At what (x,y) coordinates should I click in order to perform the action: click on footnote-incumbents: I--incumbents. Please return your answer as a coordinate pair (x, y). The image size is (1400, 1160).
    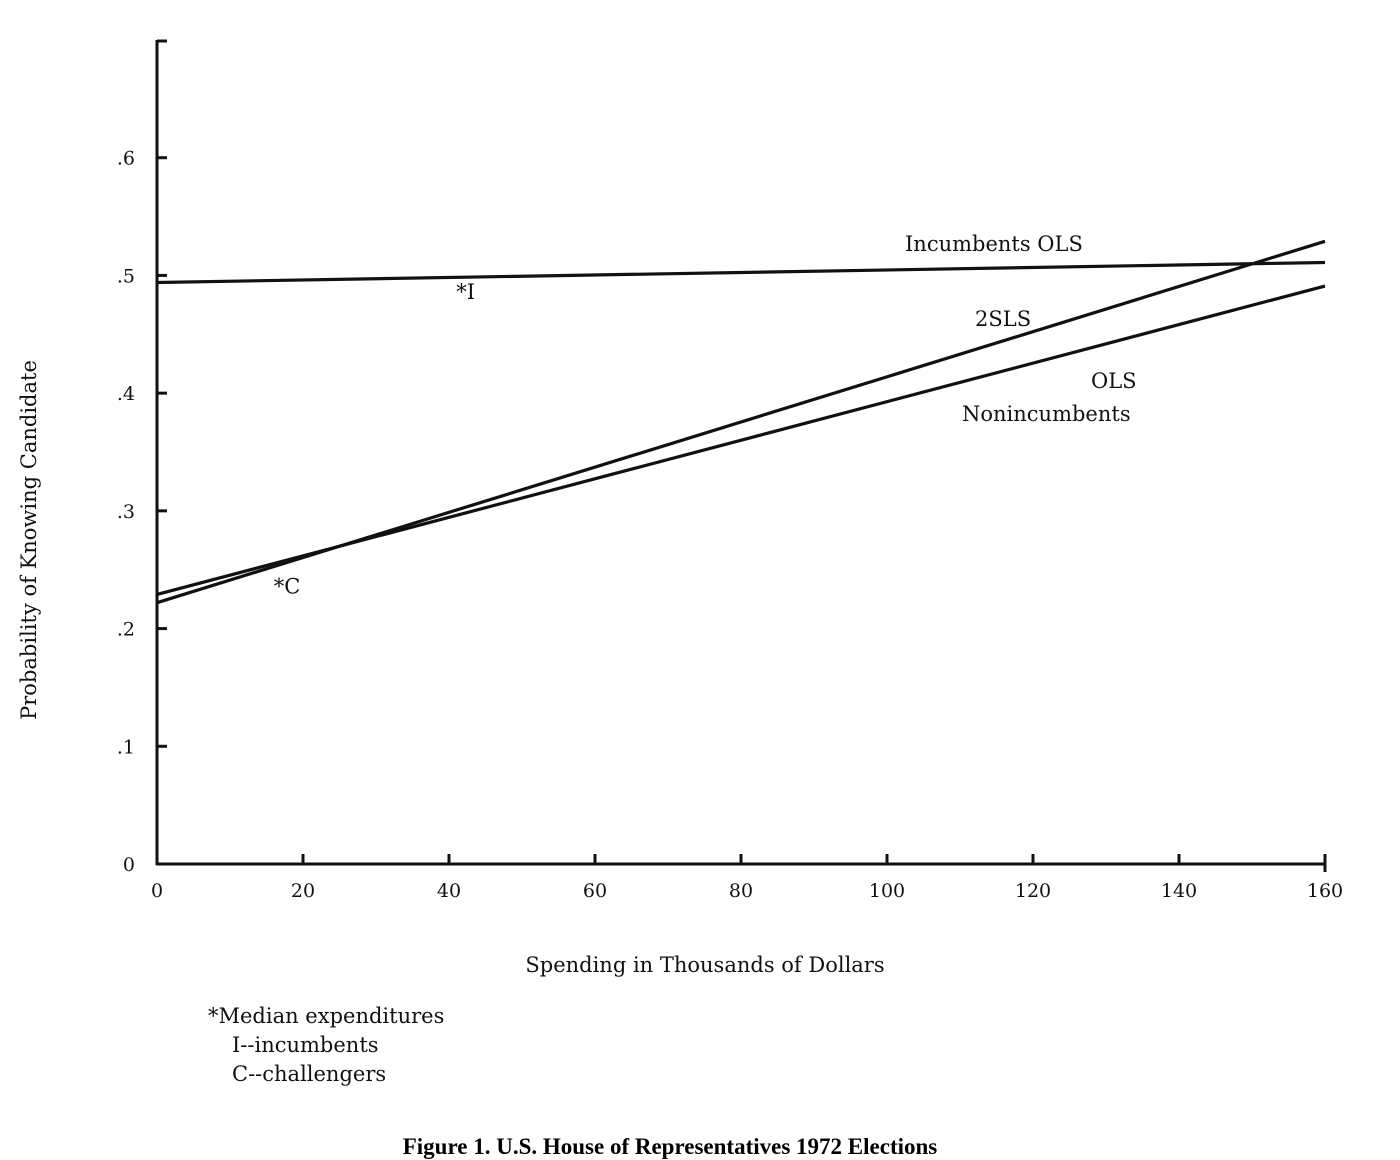
    Looking at the image, I should click on (305, 1045).